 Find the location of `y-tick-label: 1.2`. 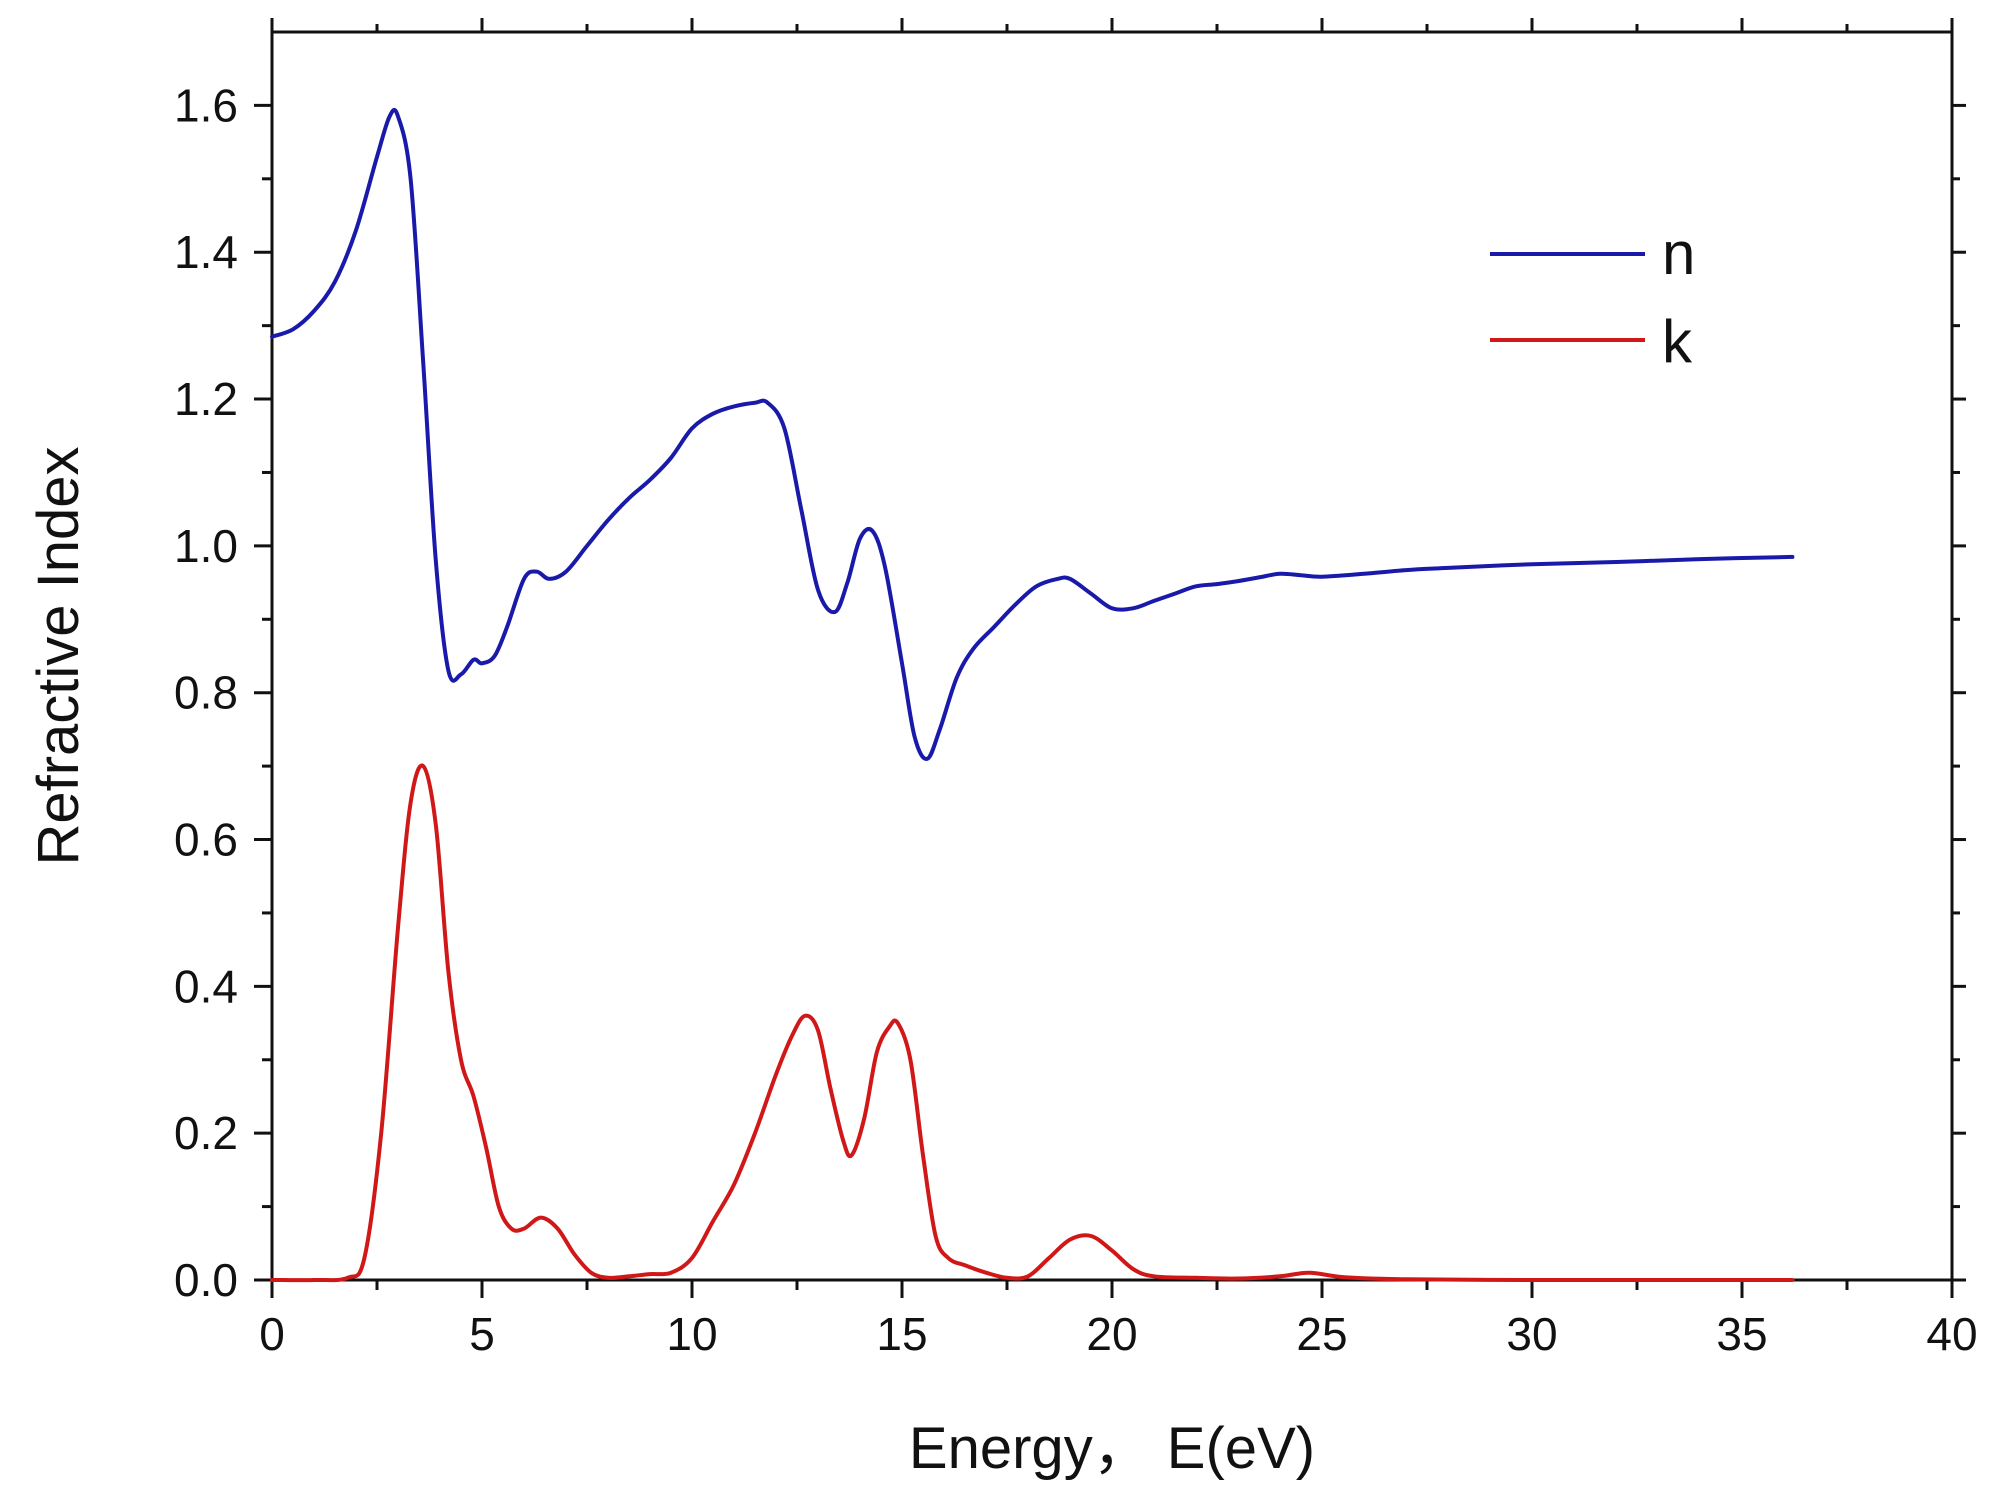

y-tick-label: 1.2 is located at coordinates (206, 399).